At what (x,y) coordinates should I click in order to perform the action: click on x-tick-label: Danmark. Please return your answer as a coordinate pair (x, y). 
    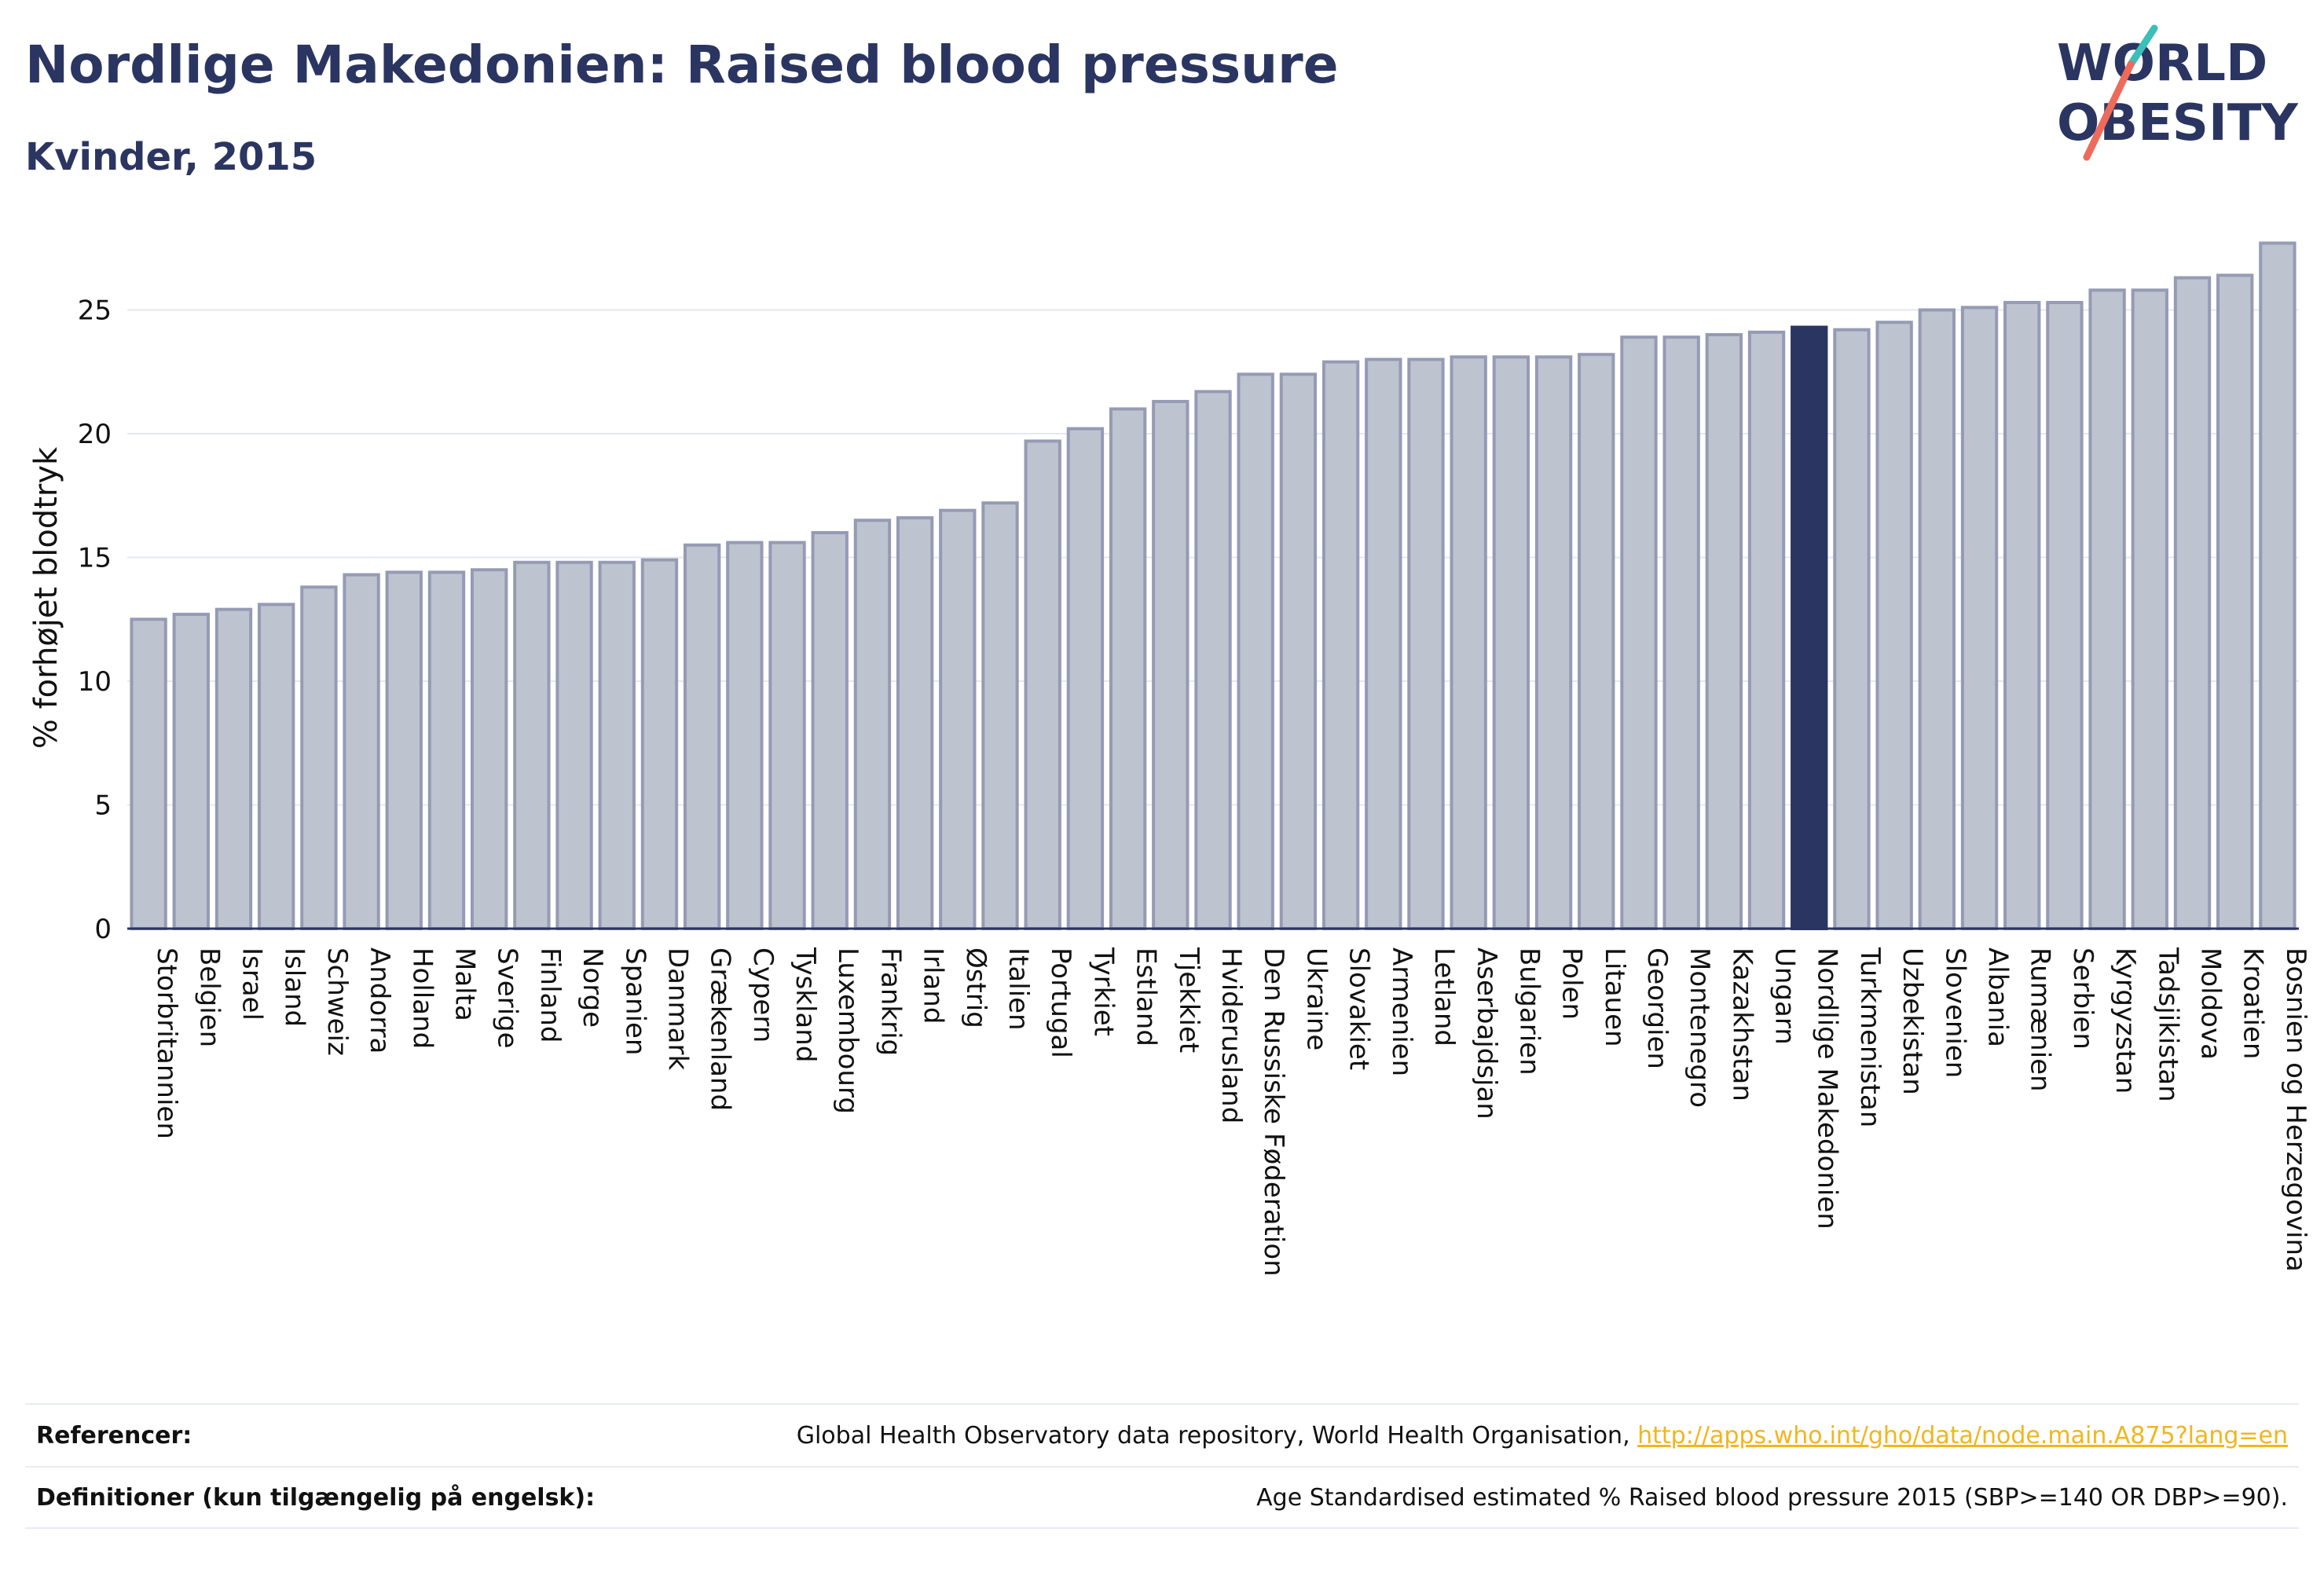
    Looking at the image, I should click on (677, 1008).